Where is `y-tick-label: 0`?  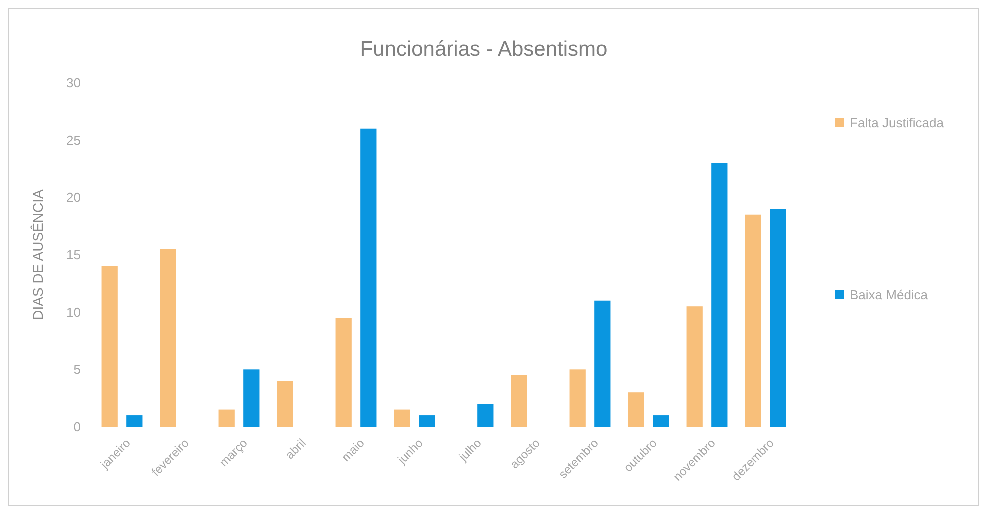 y-tick-label: 0 is located at coordinates (77, 427).